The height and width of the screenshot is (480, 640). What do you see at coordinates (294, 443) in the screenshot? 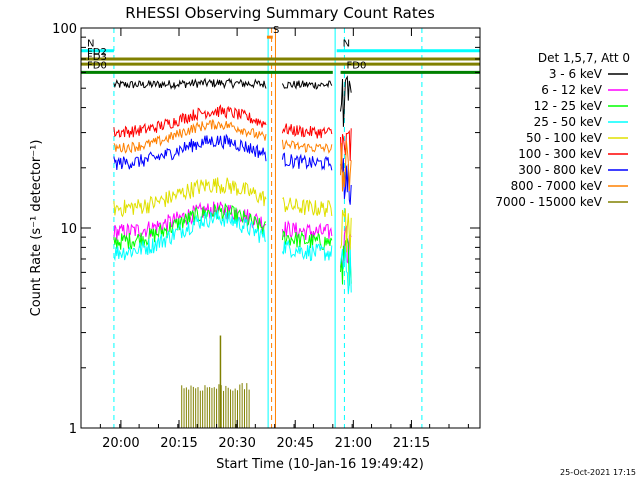
I see `x-tick-label: 20:45` at bounding box center [294, 443].